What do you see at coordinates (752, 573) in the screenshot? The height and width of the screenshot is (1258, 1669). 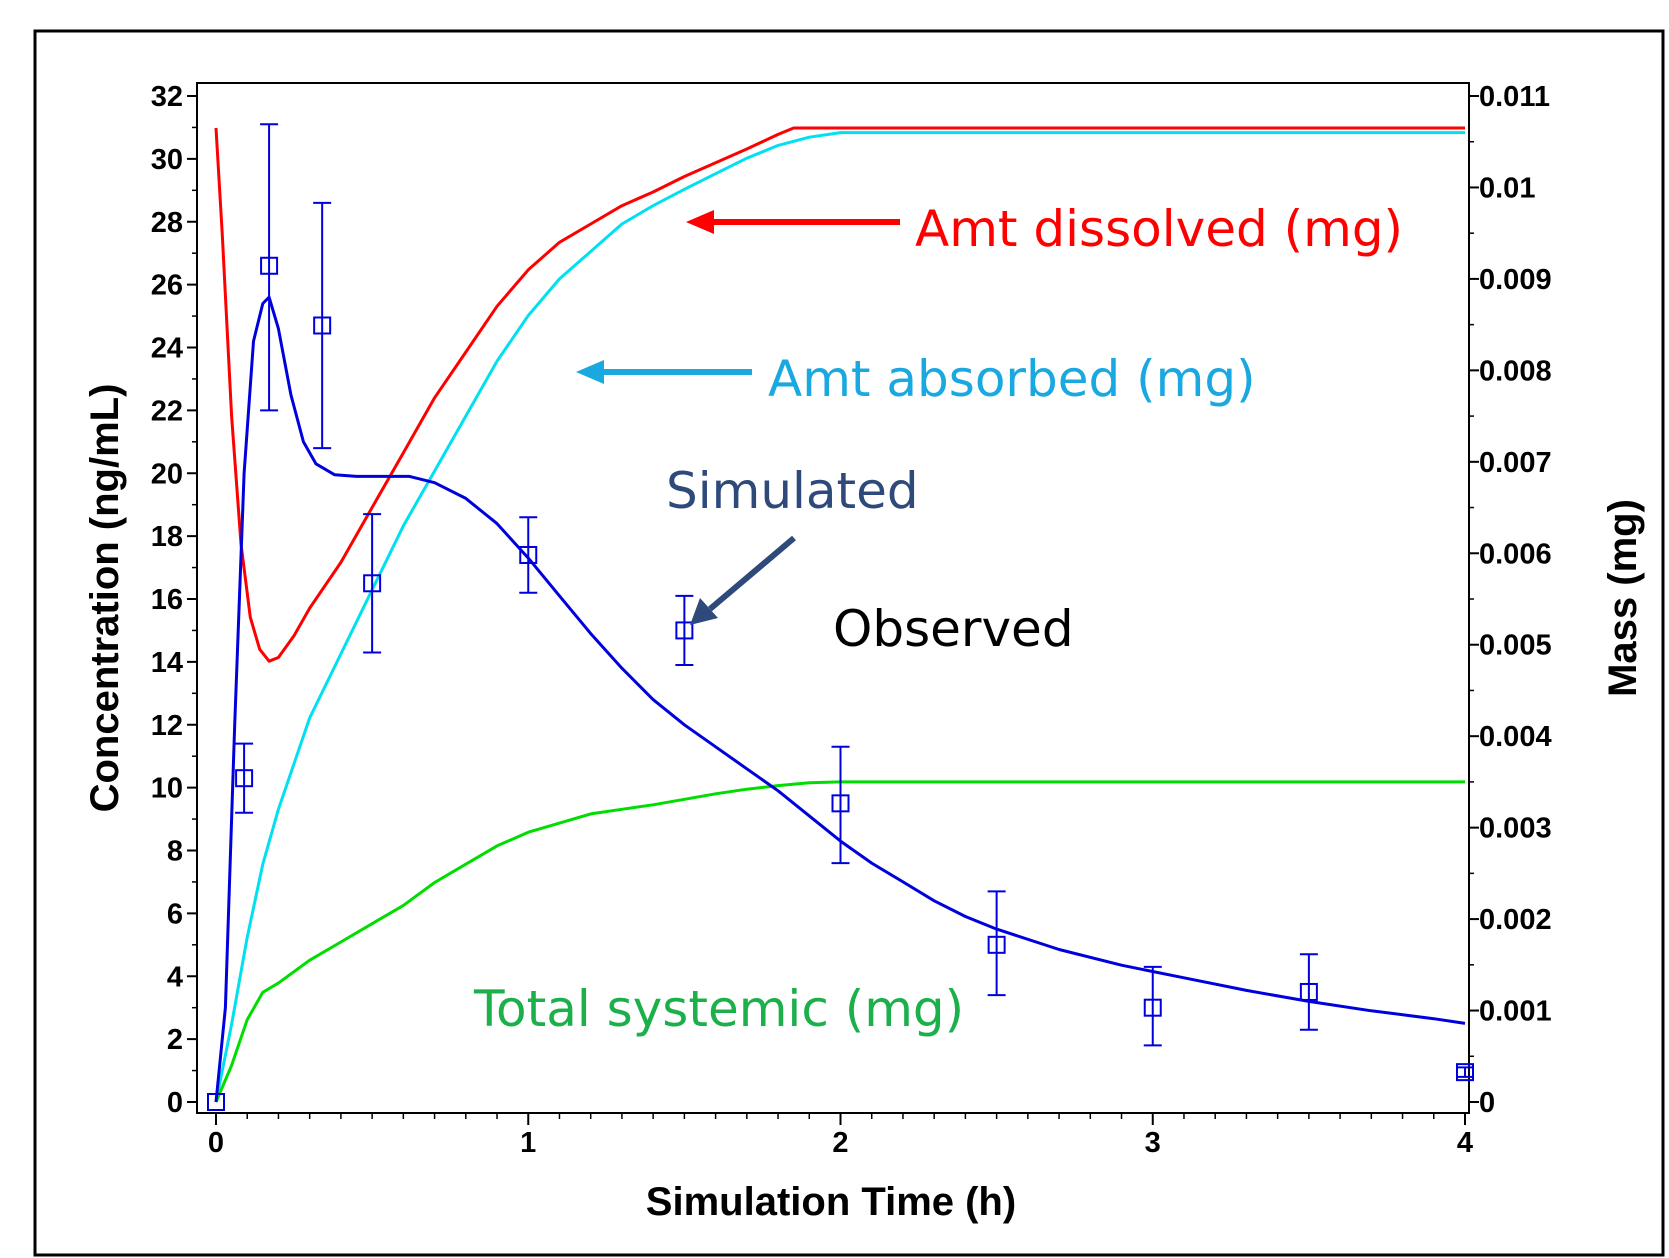 I see `arrow-simulated` at bounding box center [752, 573].